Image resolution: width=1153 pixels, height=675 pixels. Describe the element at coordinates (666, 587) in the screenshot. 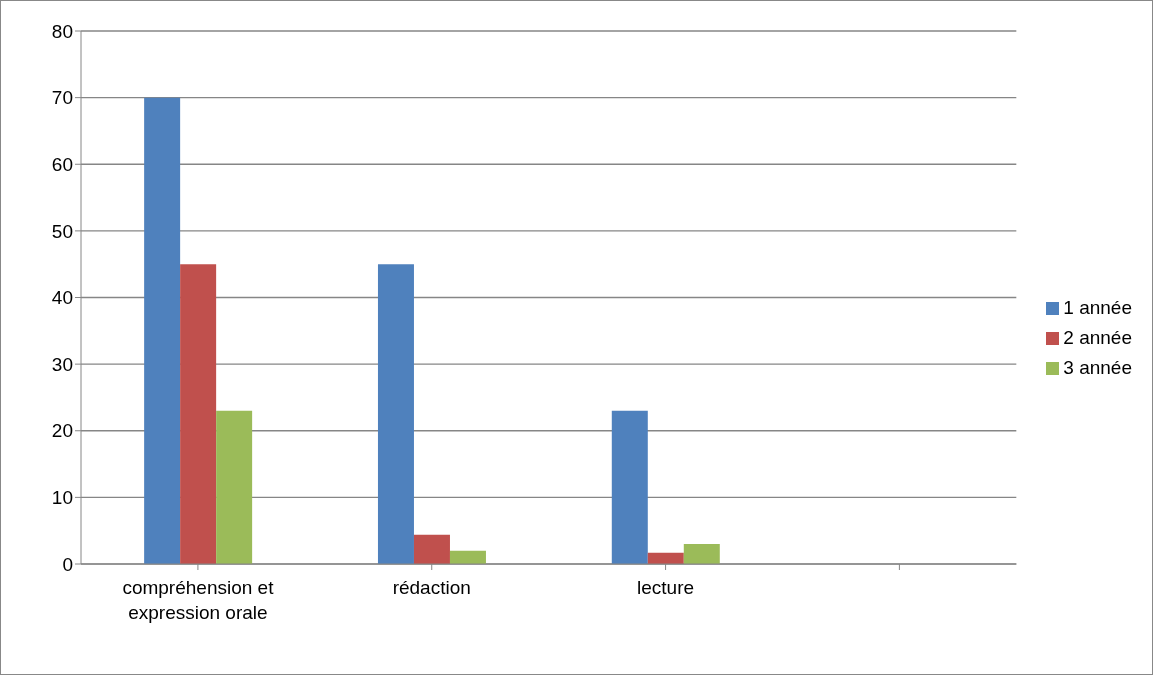

I see `x-tick-label: lecture` at that location.